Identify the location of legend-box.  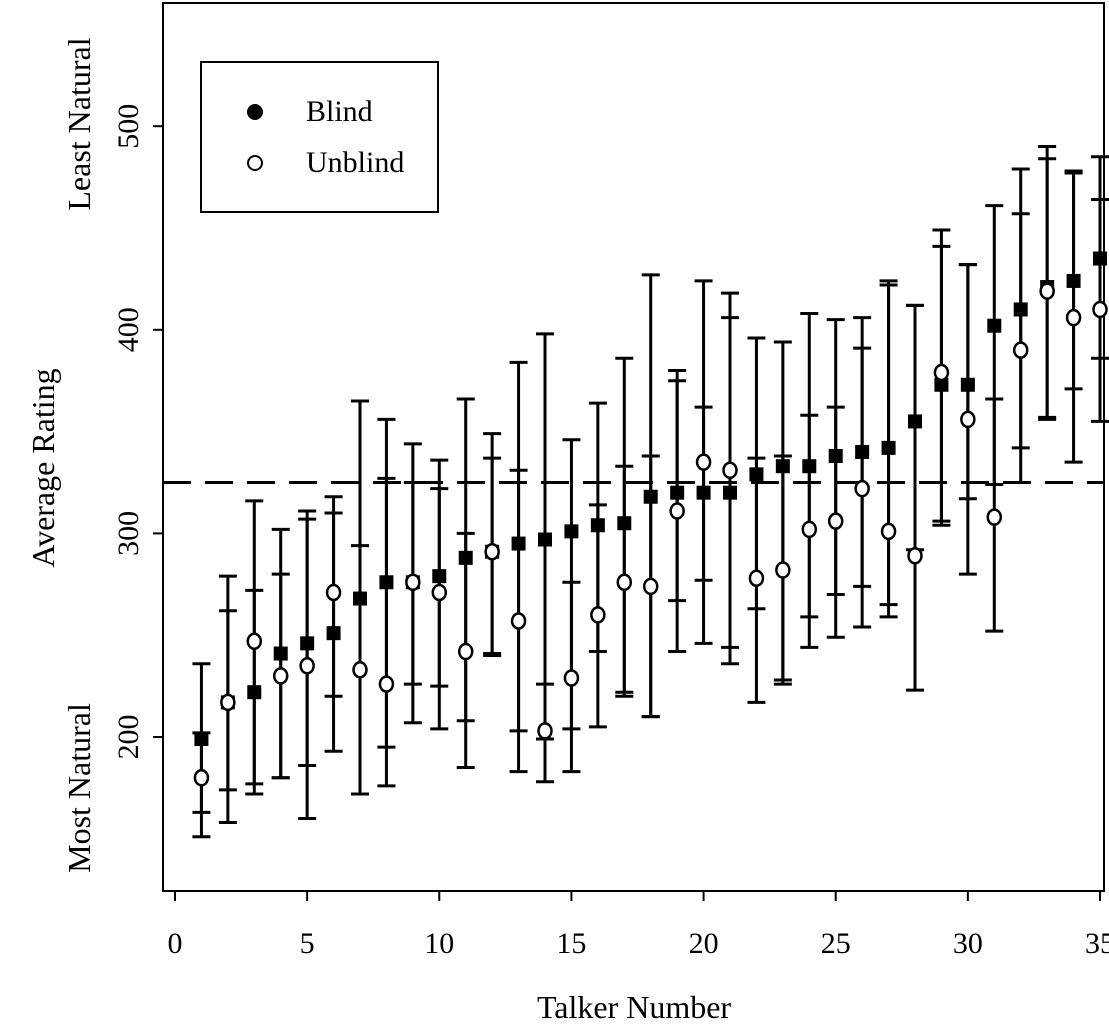
(319, 137).